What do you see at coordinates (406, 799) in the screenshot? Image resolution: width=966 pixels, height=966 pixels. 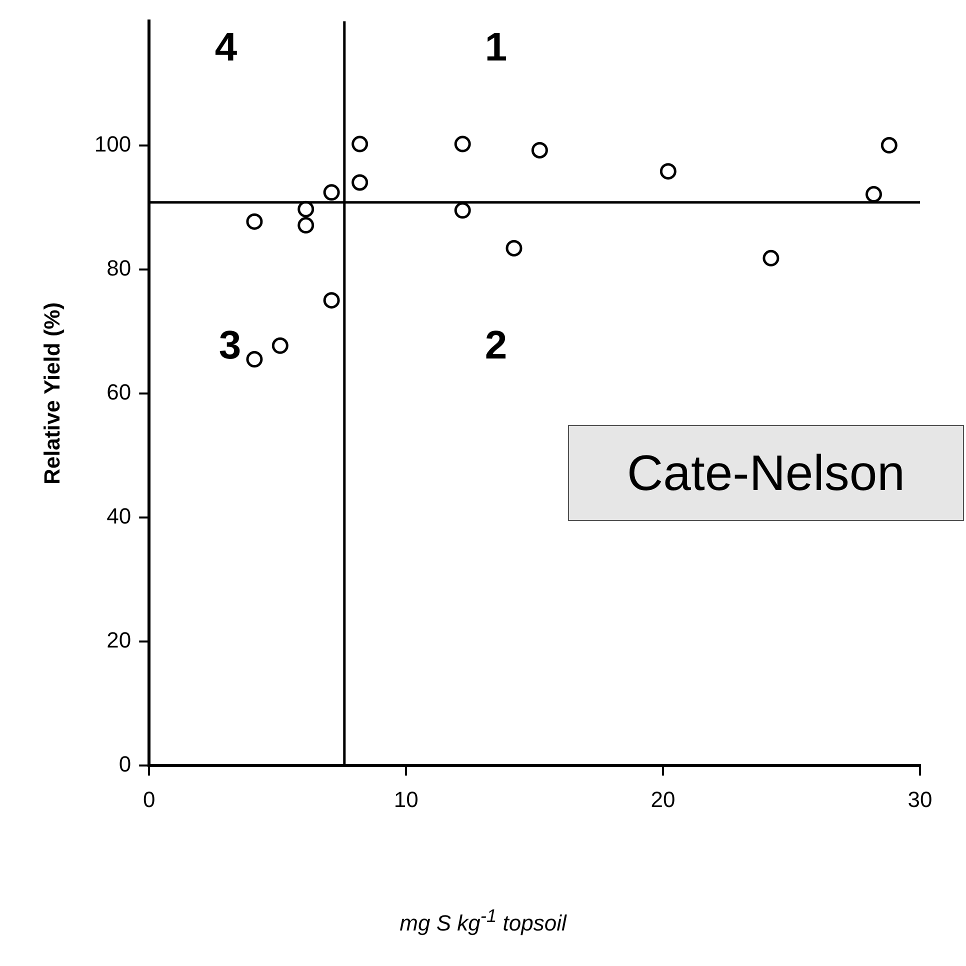 I see `x-tick-label: 10` at bounding box center [406, 799].